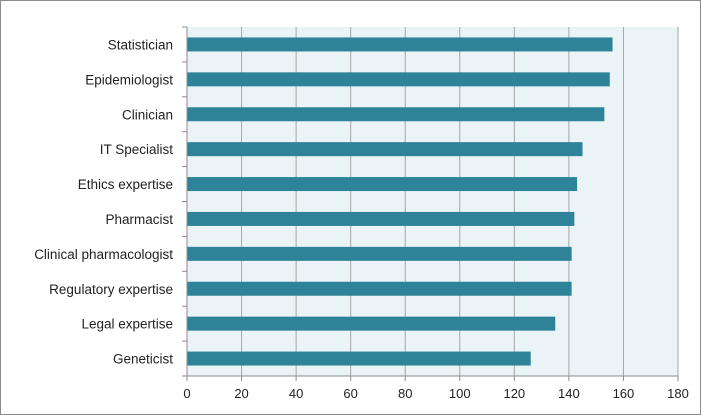 Image resolution: width=701 pixels, height=415 pixels. I want to click on x-tick-label-40: 40, so click(296, 393).